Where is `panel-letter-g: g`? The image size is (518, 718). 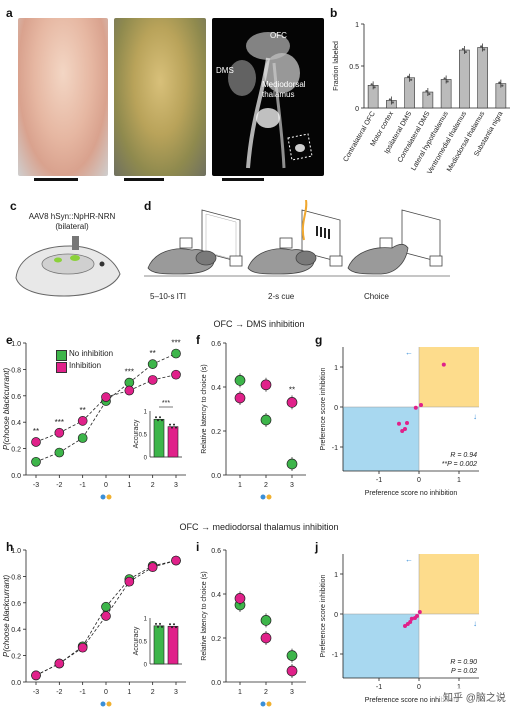 panel-letter-g: g is located at coordinates (319, 340).